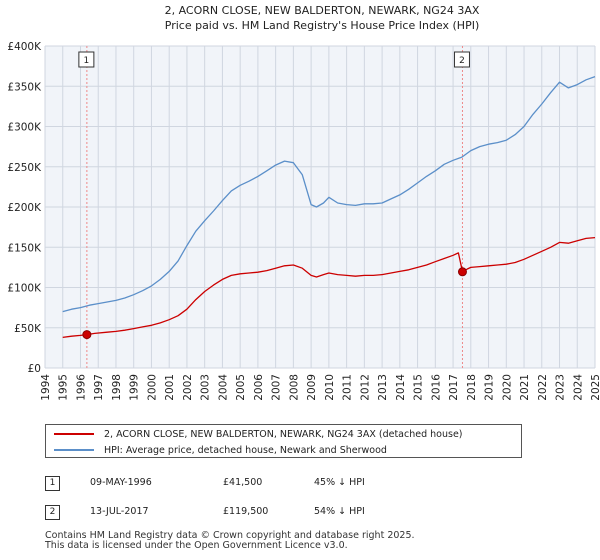  I want to click on x-tick-label: 2022, so click(543, 387).